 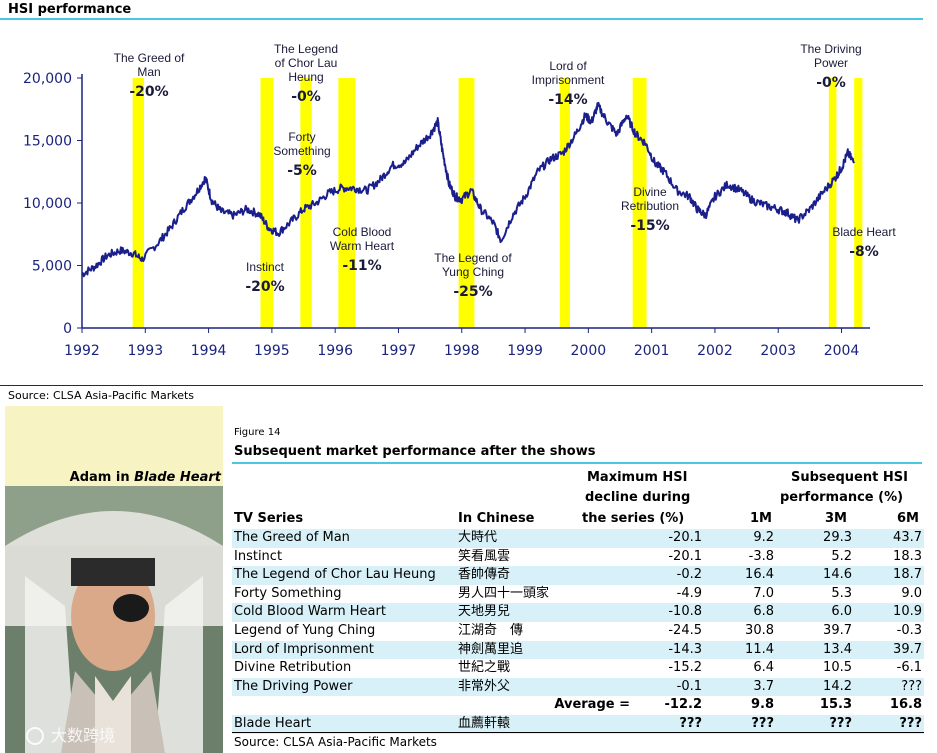 What do you see at coordinates (525, 351) in the screenshot?
I see `x-tick-label: 1999` at bounding box center [525, 351].